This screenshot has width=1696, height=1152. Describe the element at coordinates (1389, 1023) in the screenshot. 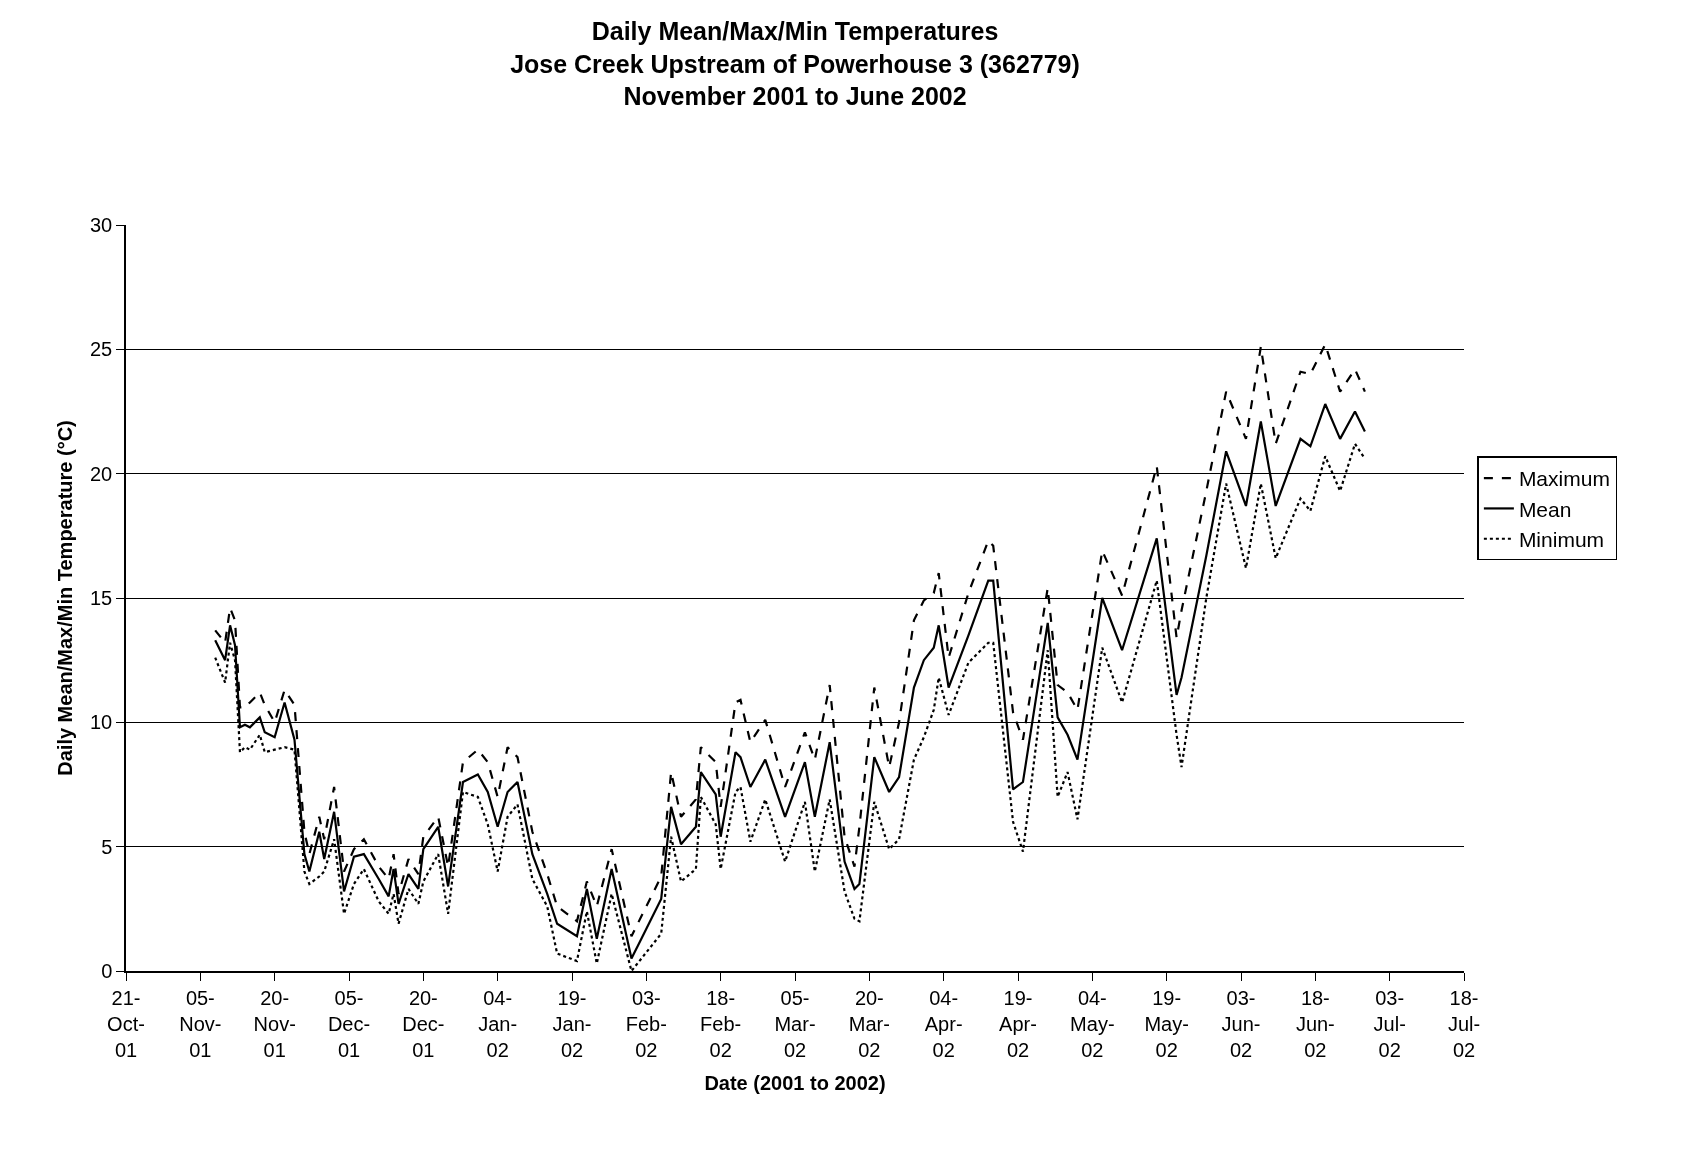

I see `x-tick-label: 03-Jul-02` at that location.